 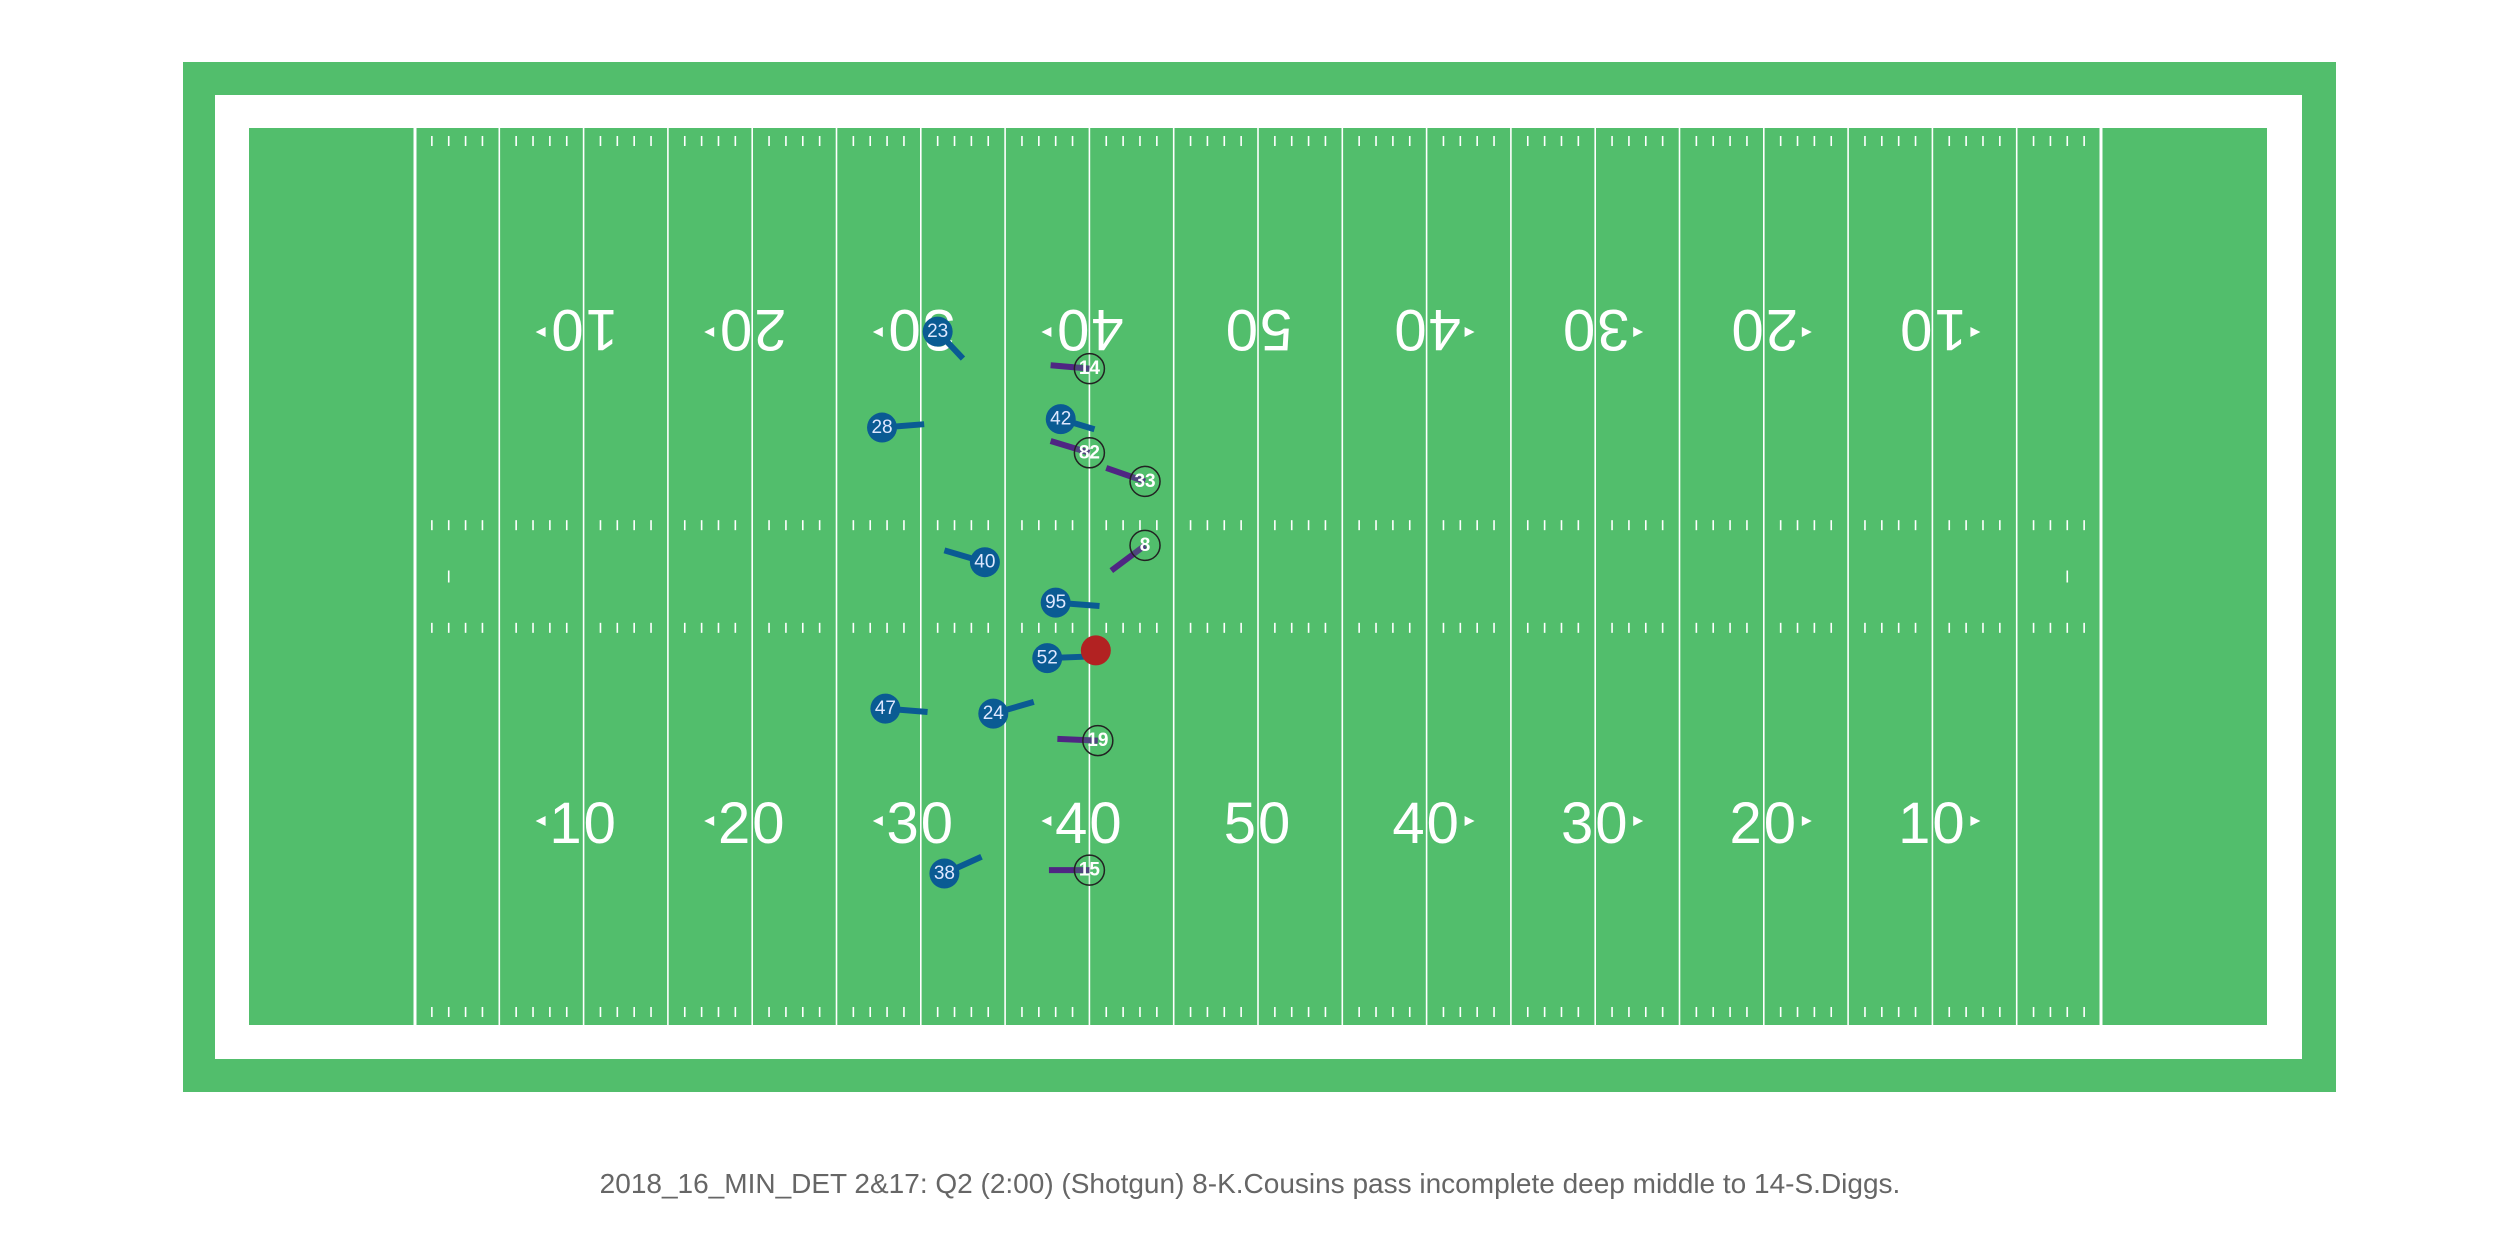 I want to click on defense-player-47: 47, so click(x=899, y=708).